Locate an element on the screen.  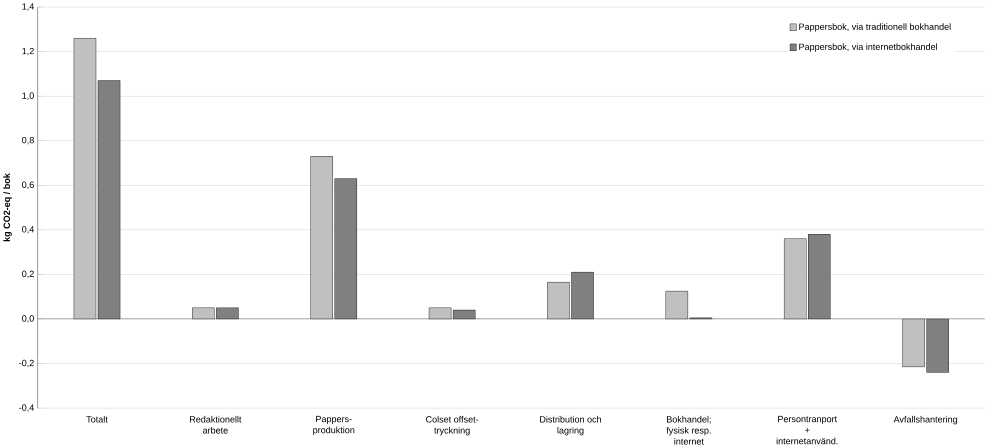
x-tick-label: Colset offset- tryckning is located at coordinates (452, 426).